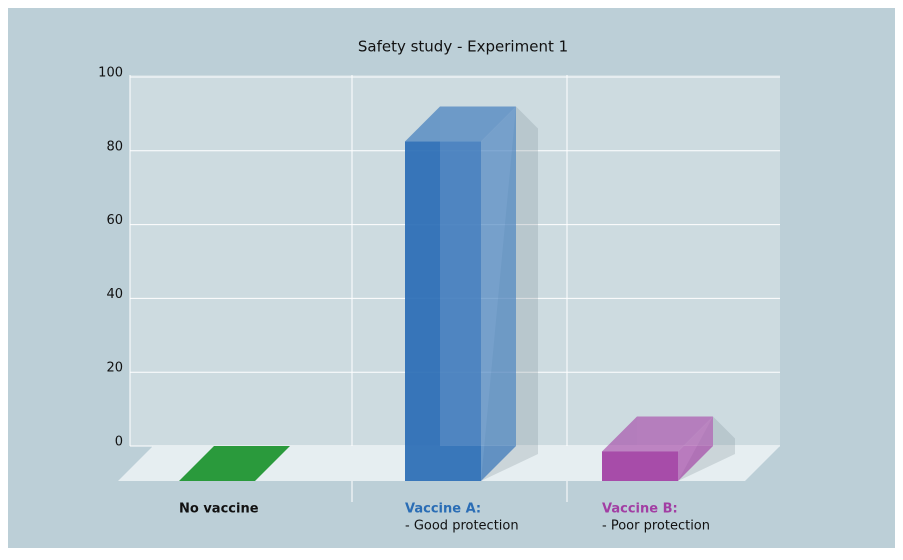 Image resolution: width=903 pixels, height=560 pixels. What do you see at coordinates (462, 526) in the screenshot?
I see `x-tick-label: - Good protection` at bounding box center [462, 526].